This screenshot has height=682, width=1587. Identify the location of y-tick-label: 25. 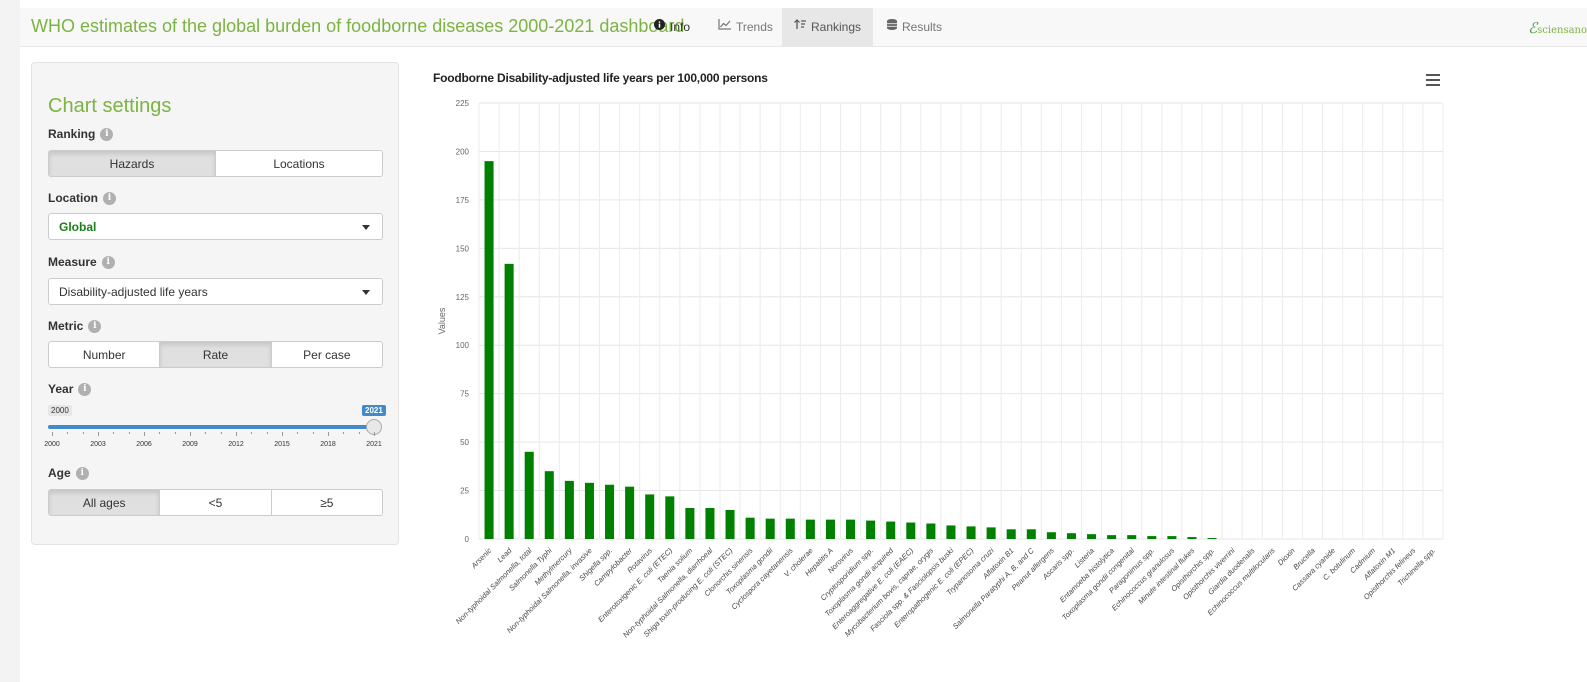
(464, 491).